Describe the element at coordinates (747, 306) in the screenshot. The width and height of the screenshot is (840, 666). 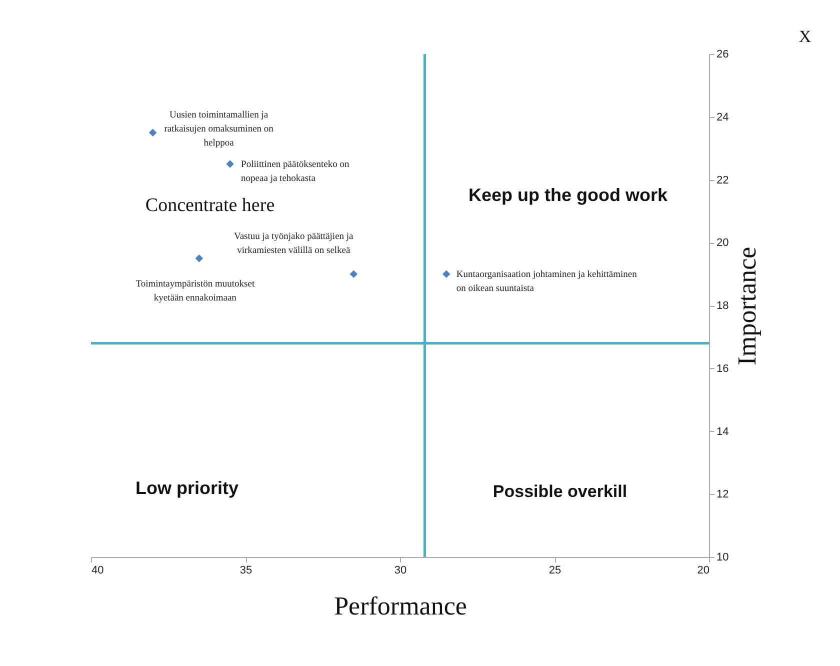
I see `y-axis-title: Importance` at that location.